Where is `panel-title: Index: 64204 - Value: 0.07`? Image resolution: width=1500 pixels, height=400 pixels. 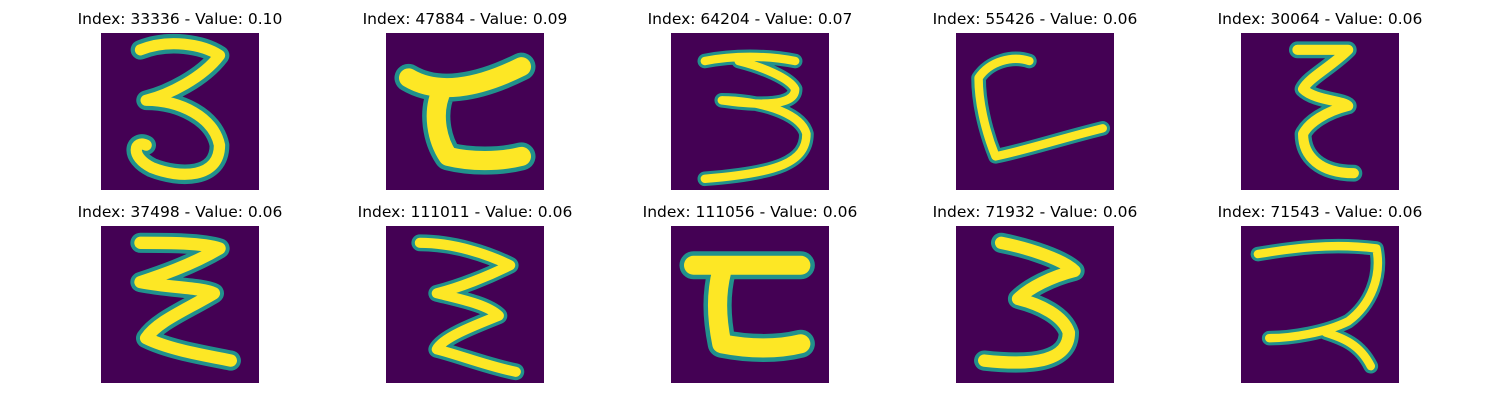 panel-title: Index: 64204 - Value: 0.07 is located at coordinates (750, 19).